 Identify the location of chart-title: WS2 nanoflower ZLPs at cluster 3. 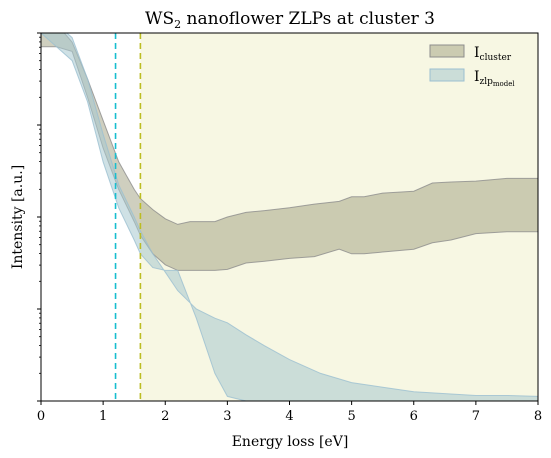
(290, 20).